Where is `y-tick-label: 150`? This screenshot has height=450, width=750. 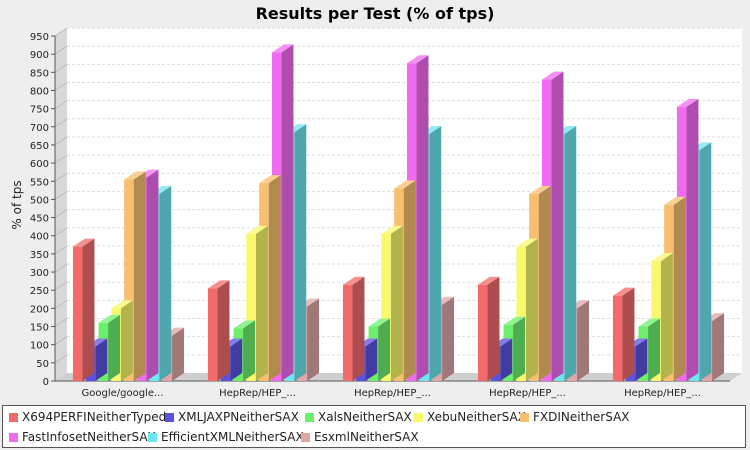 y-tick-label: 150 is located at coordinates (39, 328).